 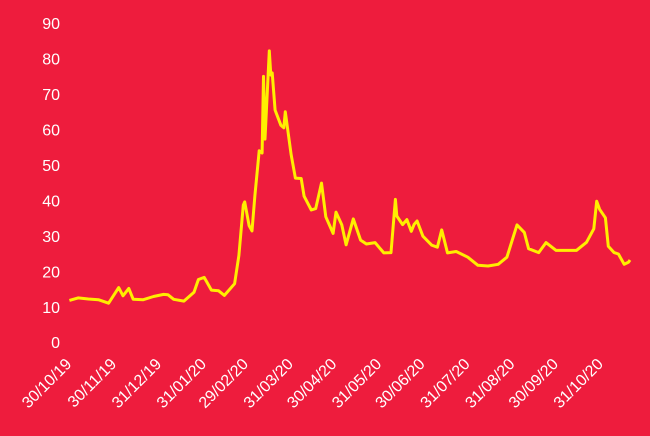 What do you see at coordinates (51, 24) in the screenshot?
I see `y-tick-label: 90` at bounding box center [51, 24].